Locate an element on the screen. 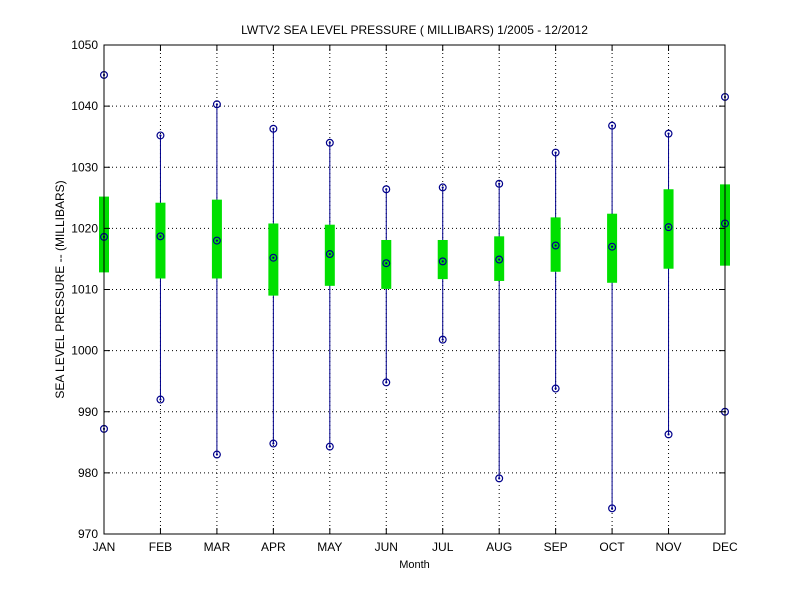 This screenshot has width=800, height=600. y-tick-label: 990 is located at coordinates (88, 412).